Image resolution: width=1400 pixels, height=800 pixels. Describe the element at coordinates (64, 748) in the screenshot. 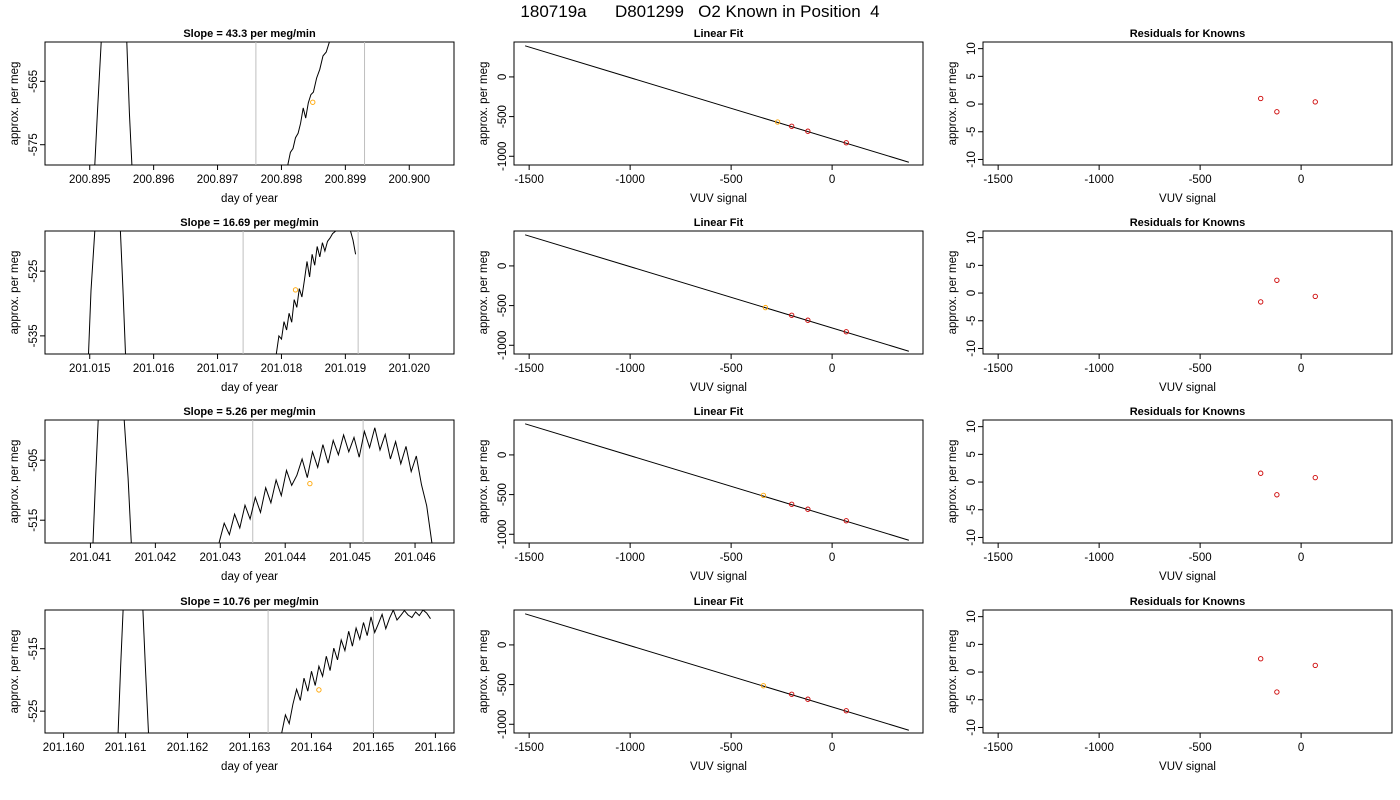

I see `x-tick-label: 201.160` at that location.